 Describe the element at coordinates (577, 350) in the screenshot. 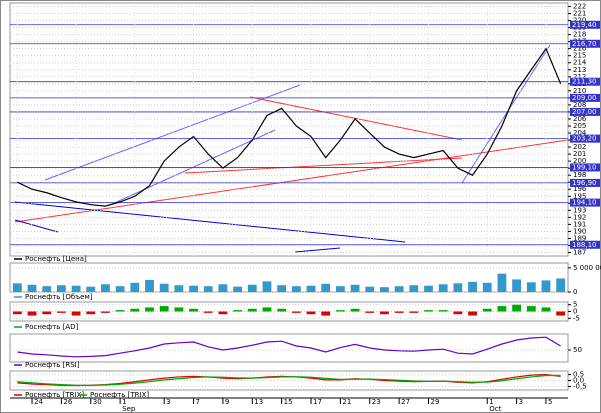

I see `y-tick-label: 50` at that location.